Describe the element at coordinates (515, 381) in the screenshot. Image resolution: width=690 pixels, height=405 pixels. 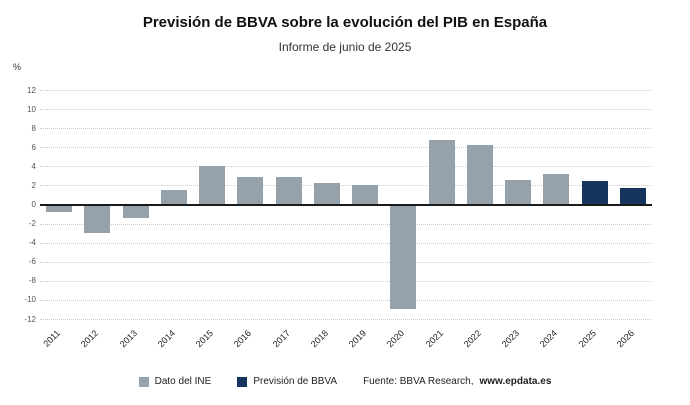
I see `source-link: www.epdata.es` at that location.